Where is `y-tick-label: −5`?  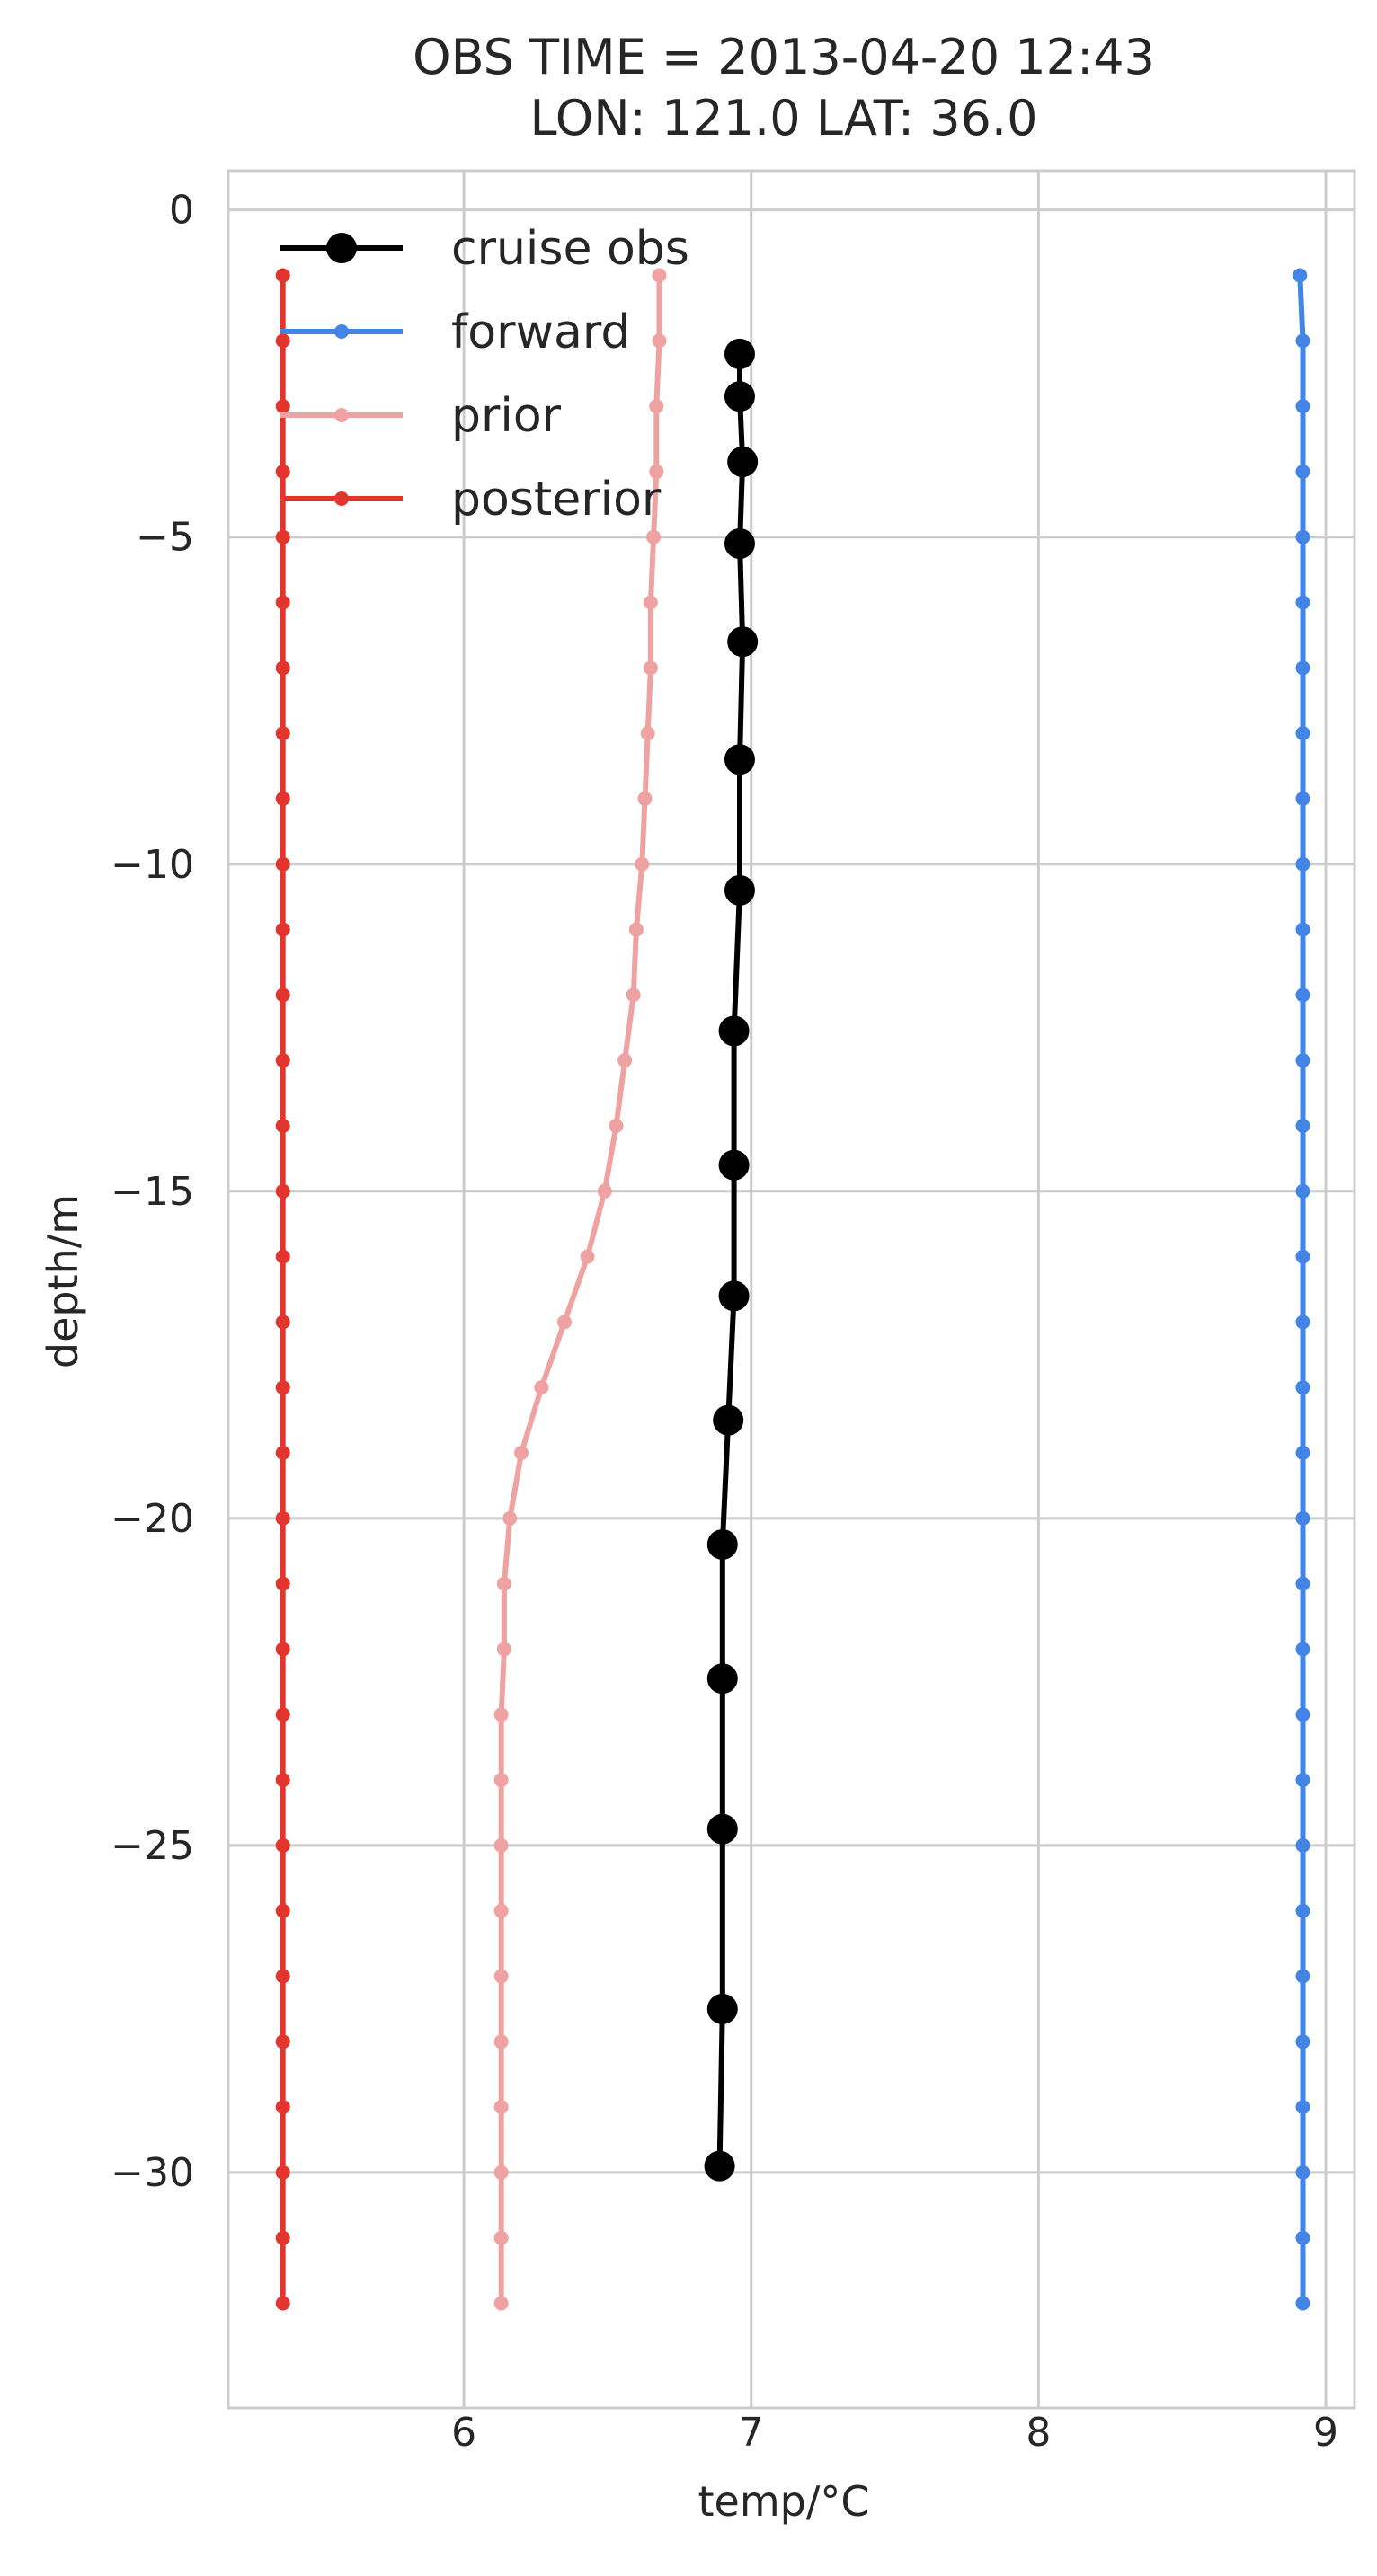
y-tick-label: −5 is located at coordinates (165, 538).